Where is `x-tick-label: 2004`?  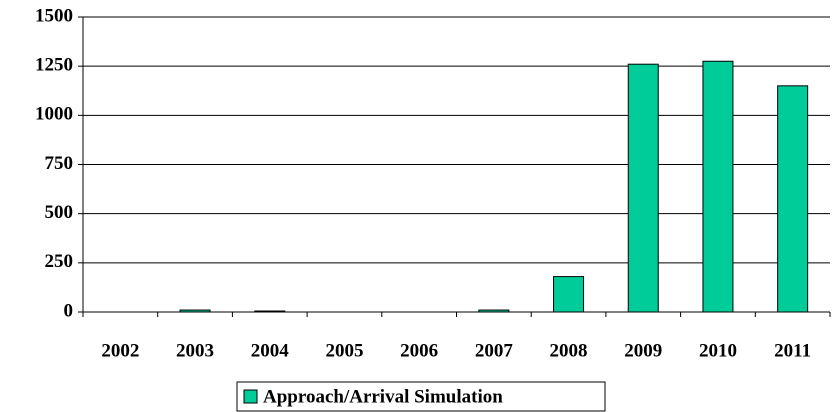
x-tick-label: 2004 is located at coordinates (270, 350).